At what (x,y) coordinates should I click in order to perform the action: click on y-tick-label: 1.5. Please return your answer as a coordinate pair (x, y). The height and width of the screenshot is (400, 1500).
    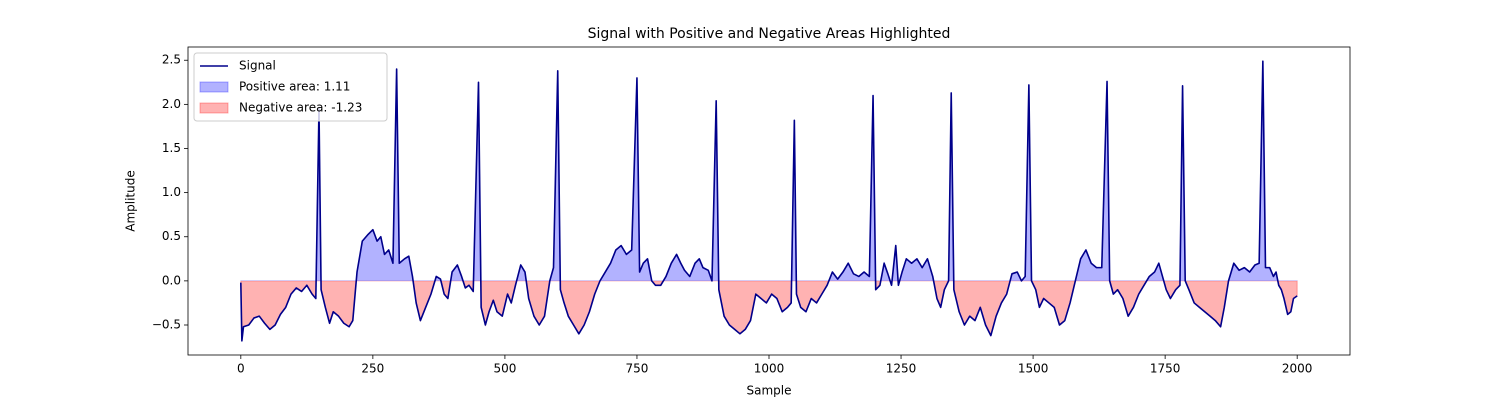
    Looking at the image, I should click on (171, 148).